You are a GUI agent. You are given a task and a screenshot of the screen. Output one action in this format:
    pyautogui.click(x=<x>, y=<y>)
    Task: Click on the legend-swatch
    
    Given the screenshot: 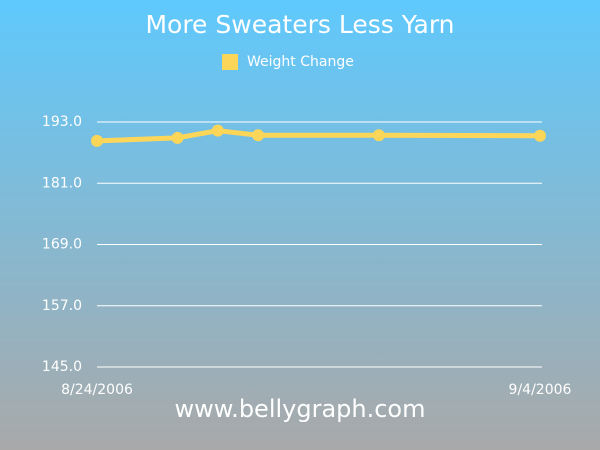 What is the action you would take?
    pyautogui.click(x=230, y=62)
    